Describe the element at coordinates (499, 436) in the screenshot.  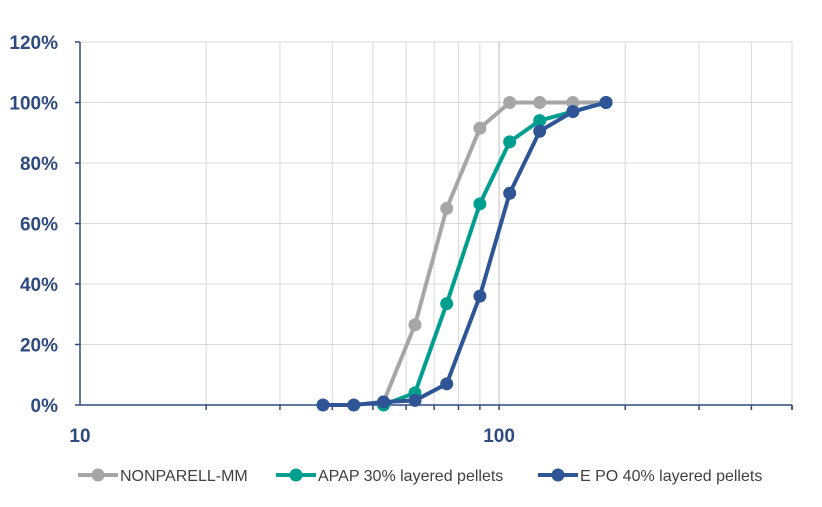
I see `x-tick-label: 100` at that location.